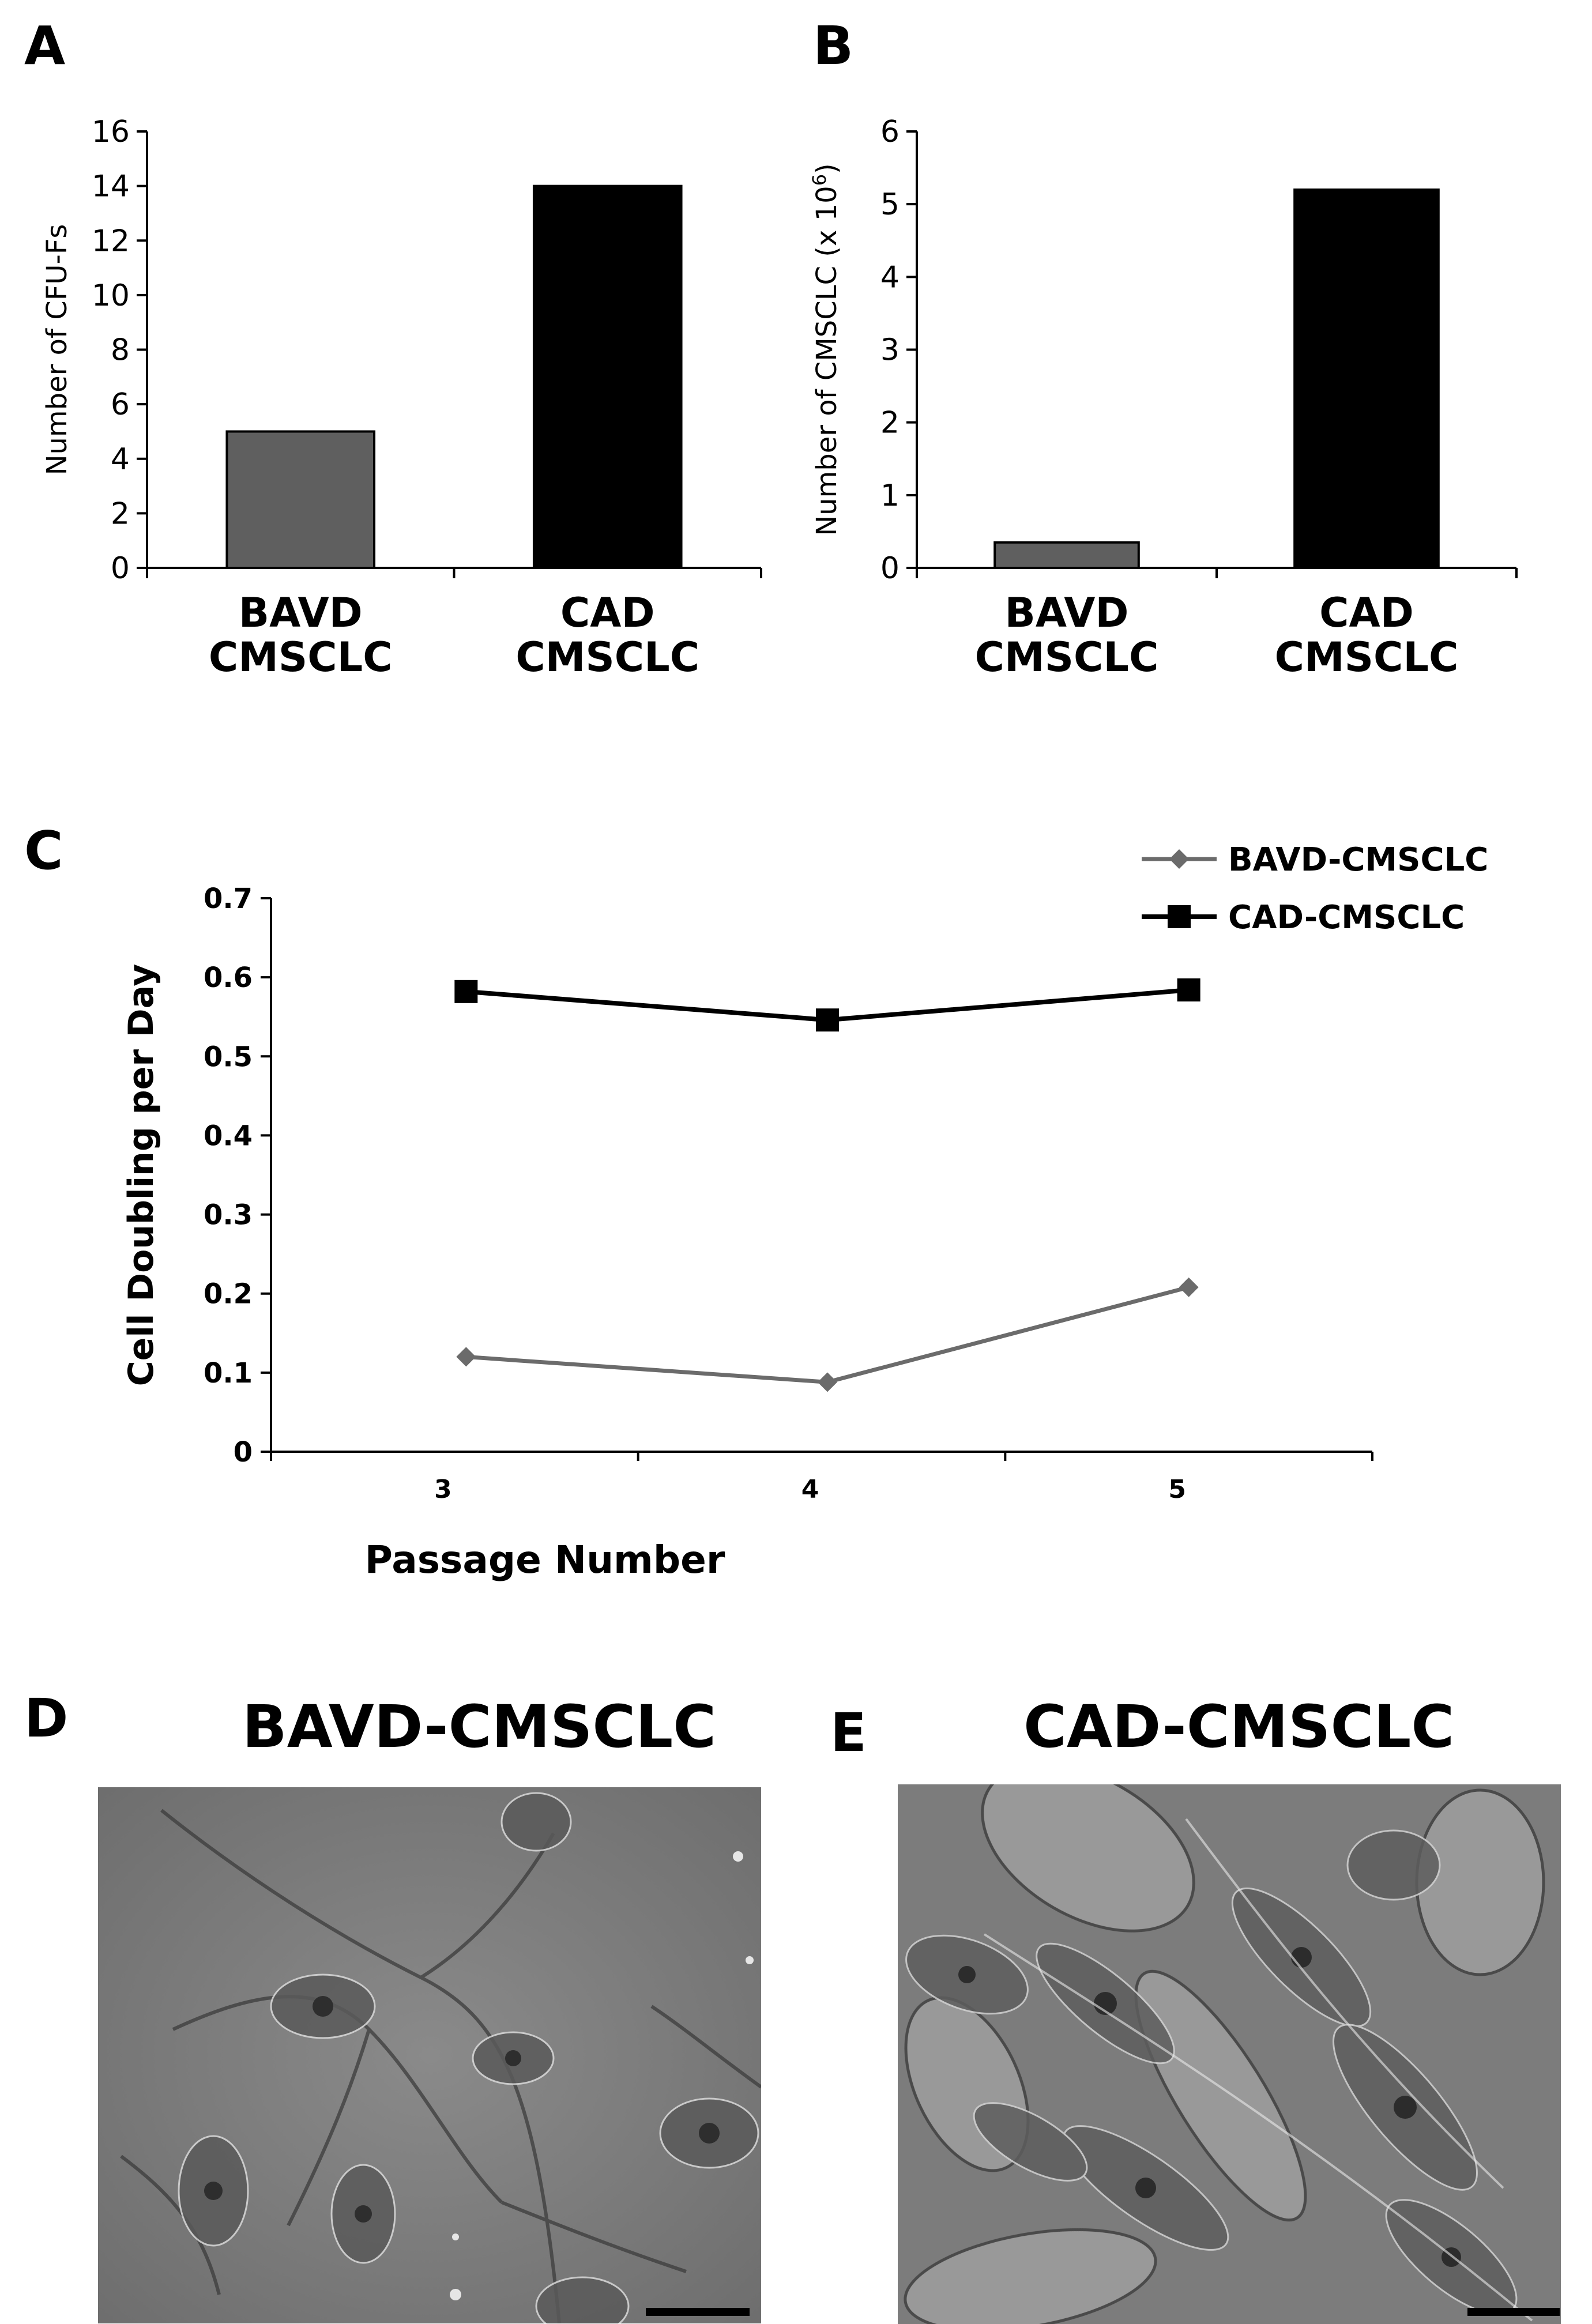  Describe the element at coordinates (111, 187) in the screenshot. I see `y-tick-label: 14` at that location.